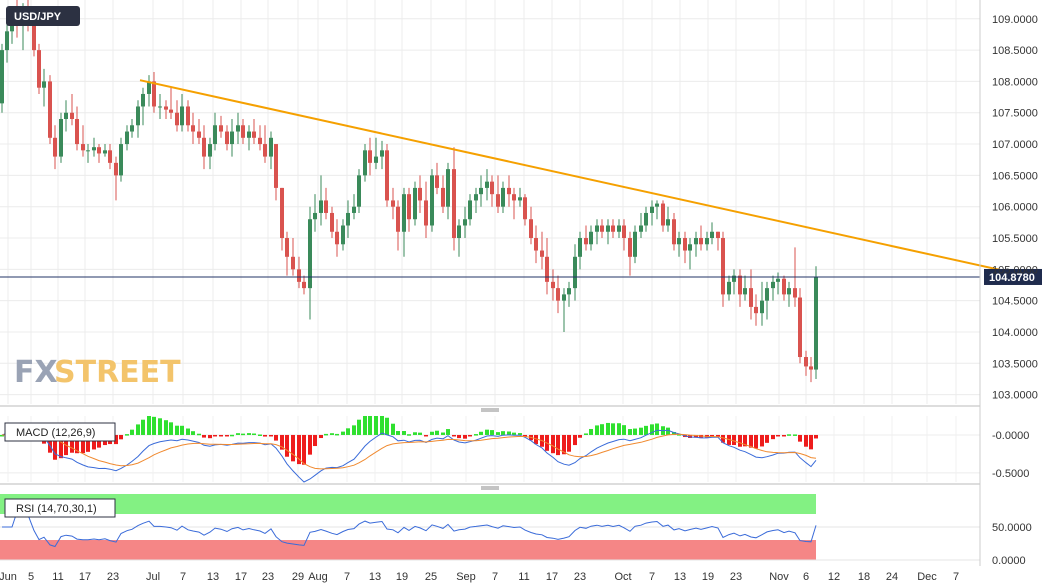 The image size is (1060, 587). Describe the element at coordinates (1015, 145) in the screenshot. I see `y-tick-label: 107.0000` at that location.